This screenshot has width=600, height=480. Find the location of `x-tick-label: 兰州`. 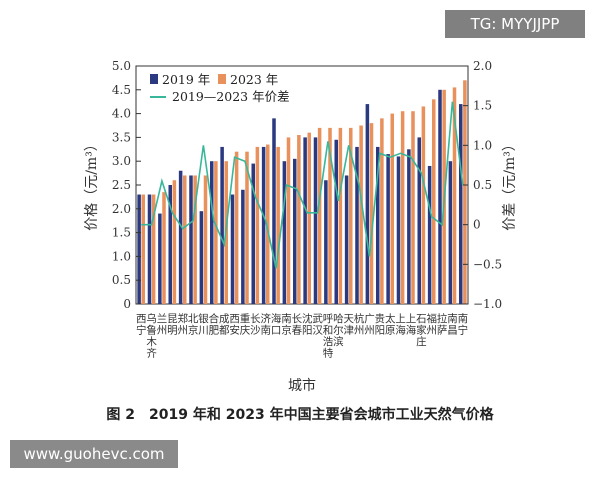

x-tick-label: 兰州 is located at coordinates (162, 324).